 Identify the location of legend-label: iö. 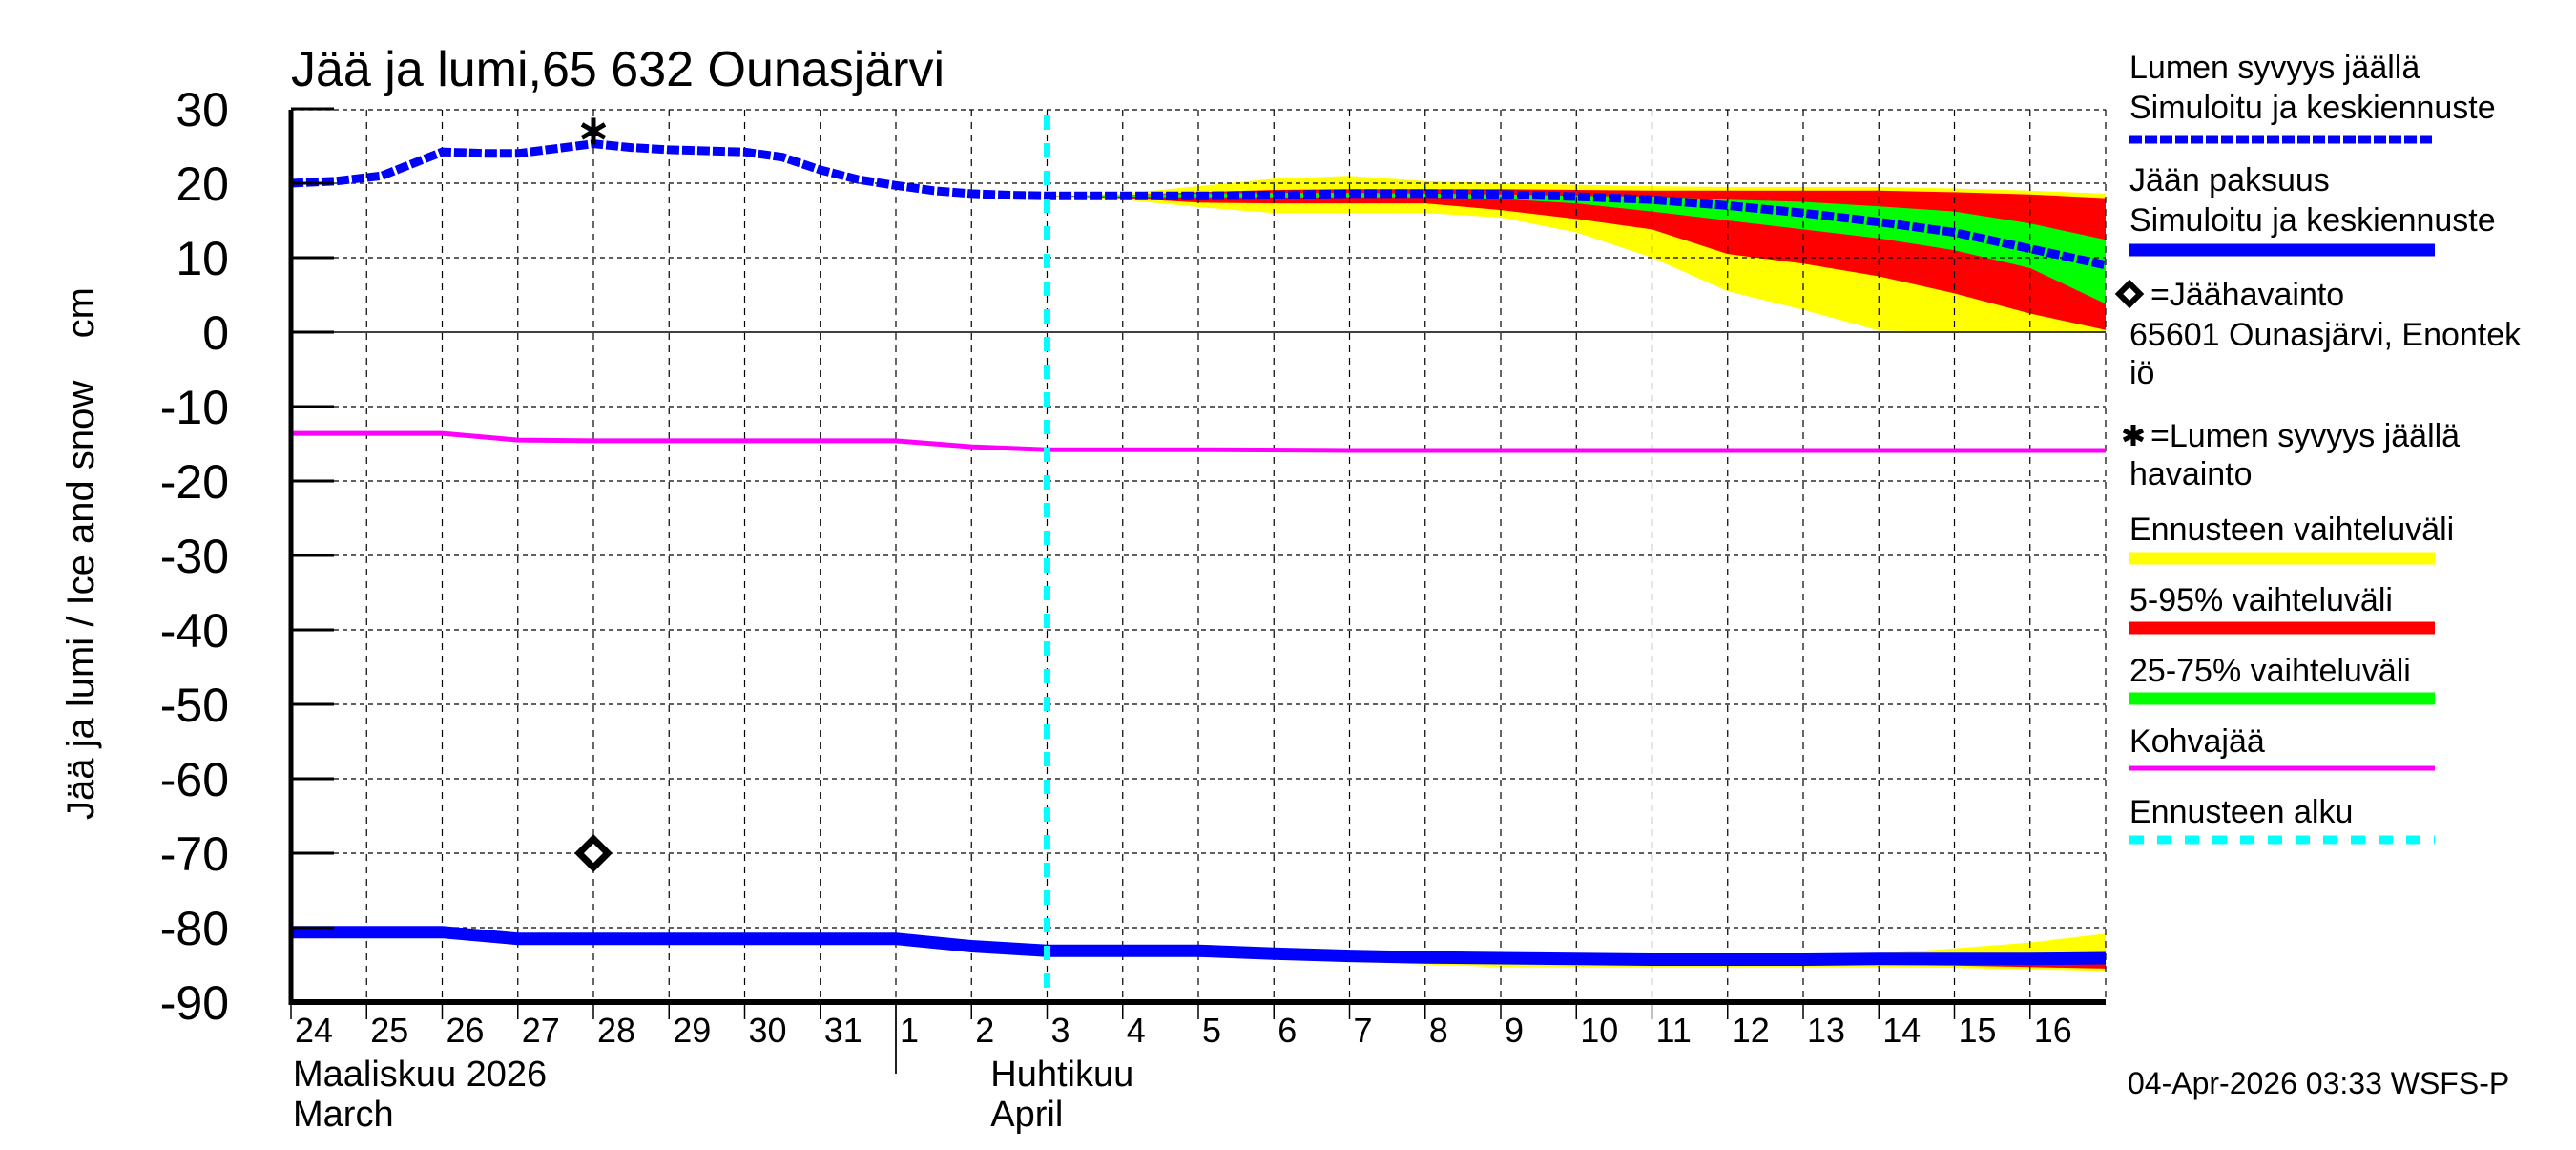
(2141, 373).